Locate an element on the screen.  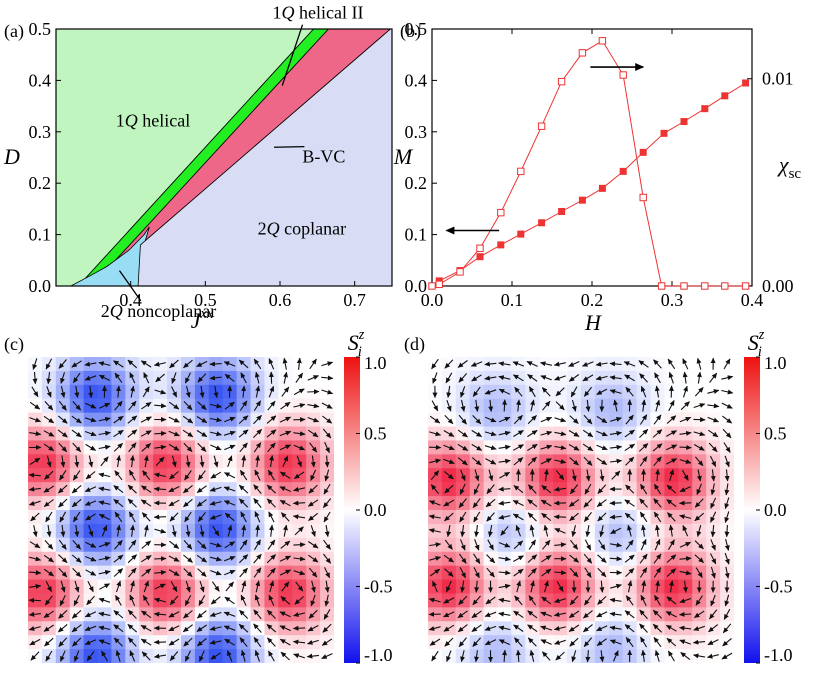
colorbar-tick-label: 0.0 is located at coordinates (375, 510).